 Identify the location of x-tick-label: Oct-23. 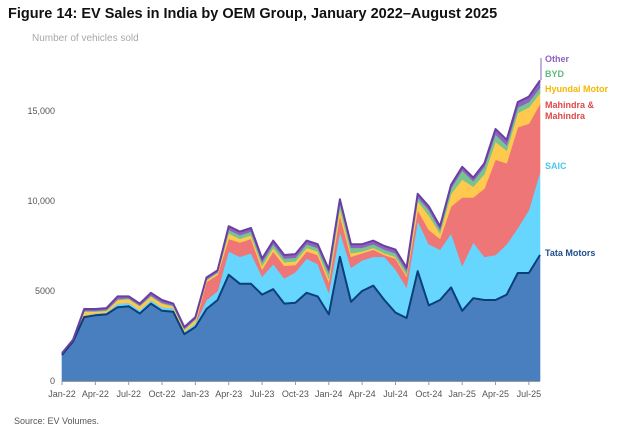
(295, 394).